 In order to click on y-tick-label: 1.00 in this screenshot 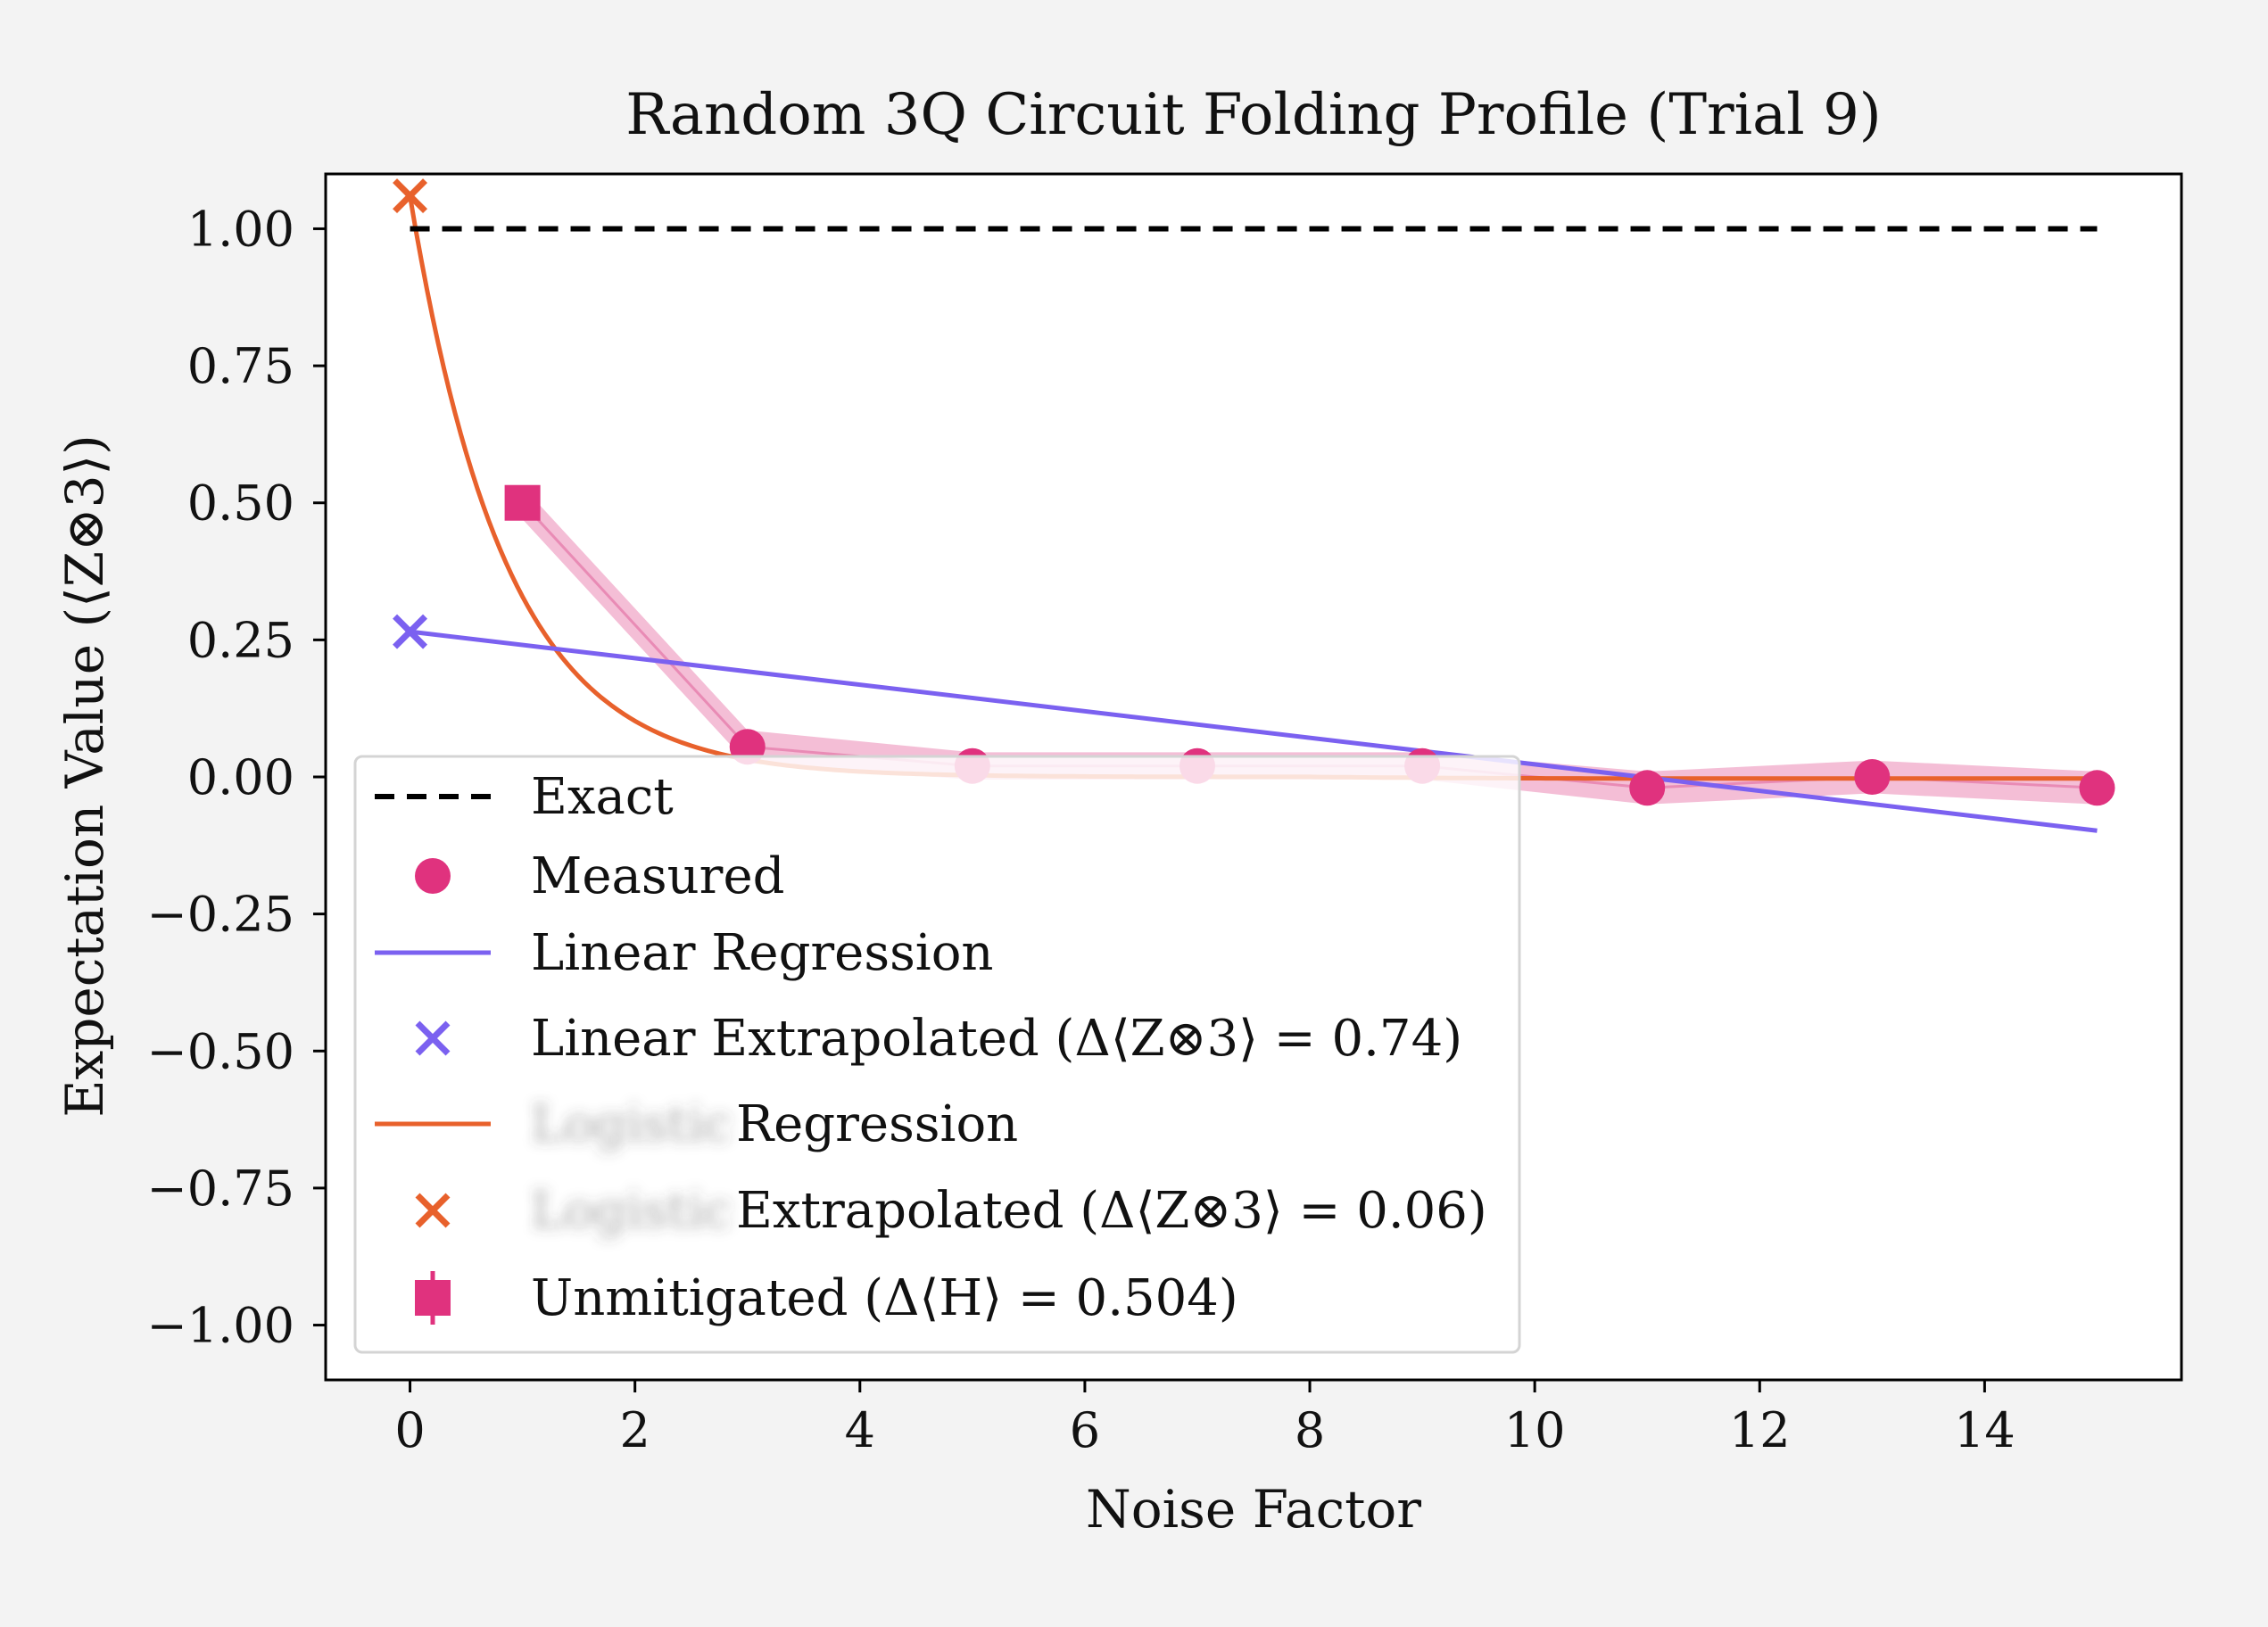, I will do `click(240, 229)`.